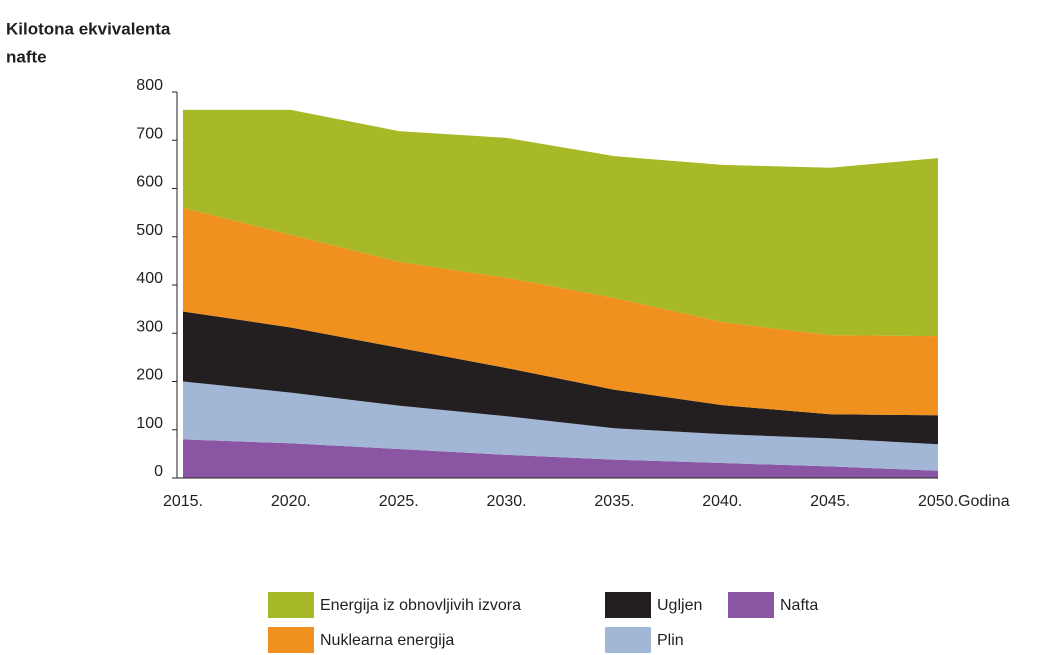 The width and height of the screenshot is (1042, 655). I want to click on y-tick-label: 400, so click(149, 278).